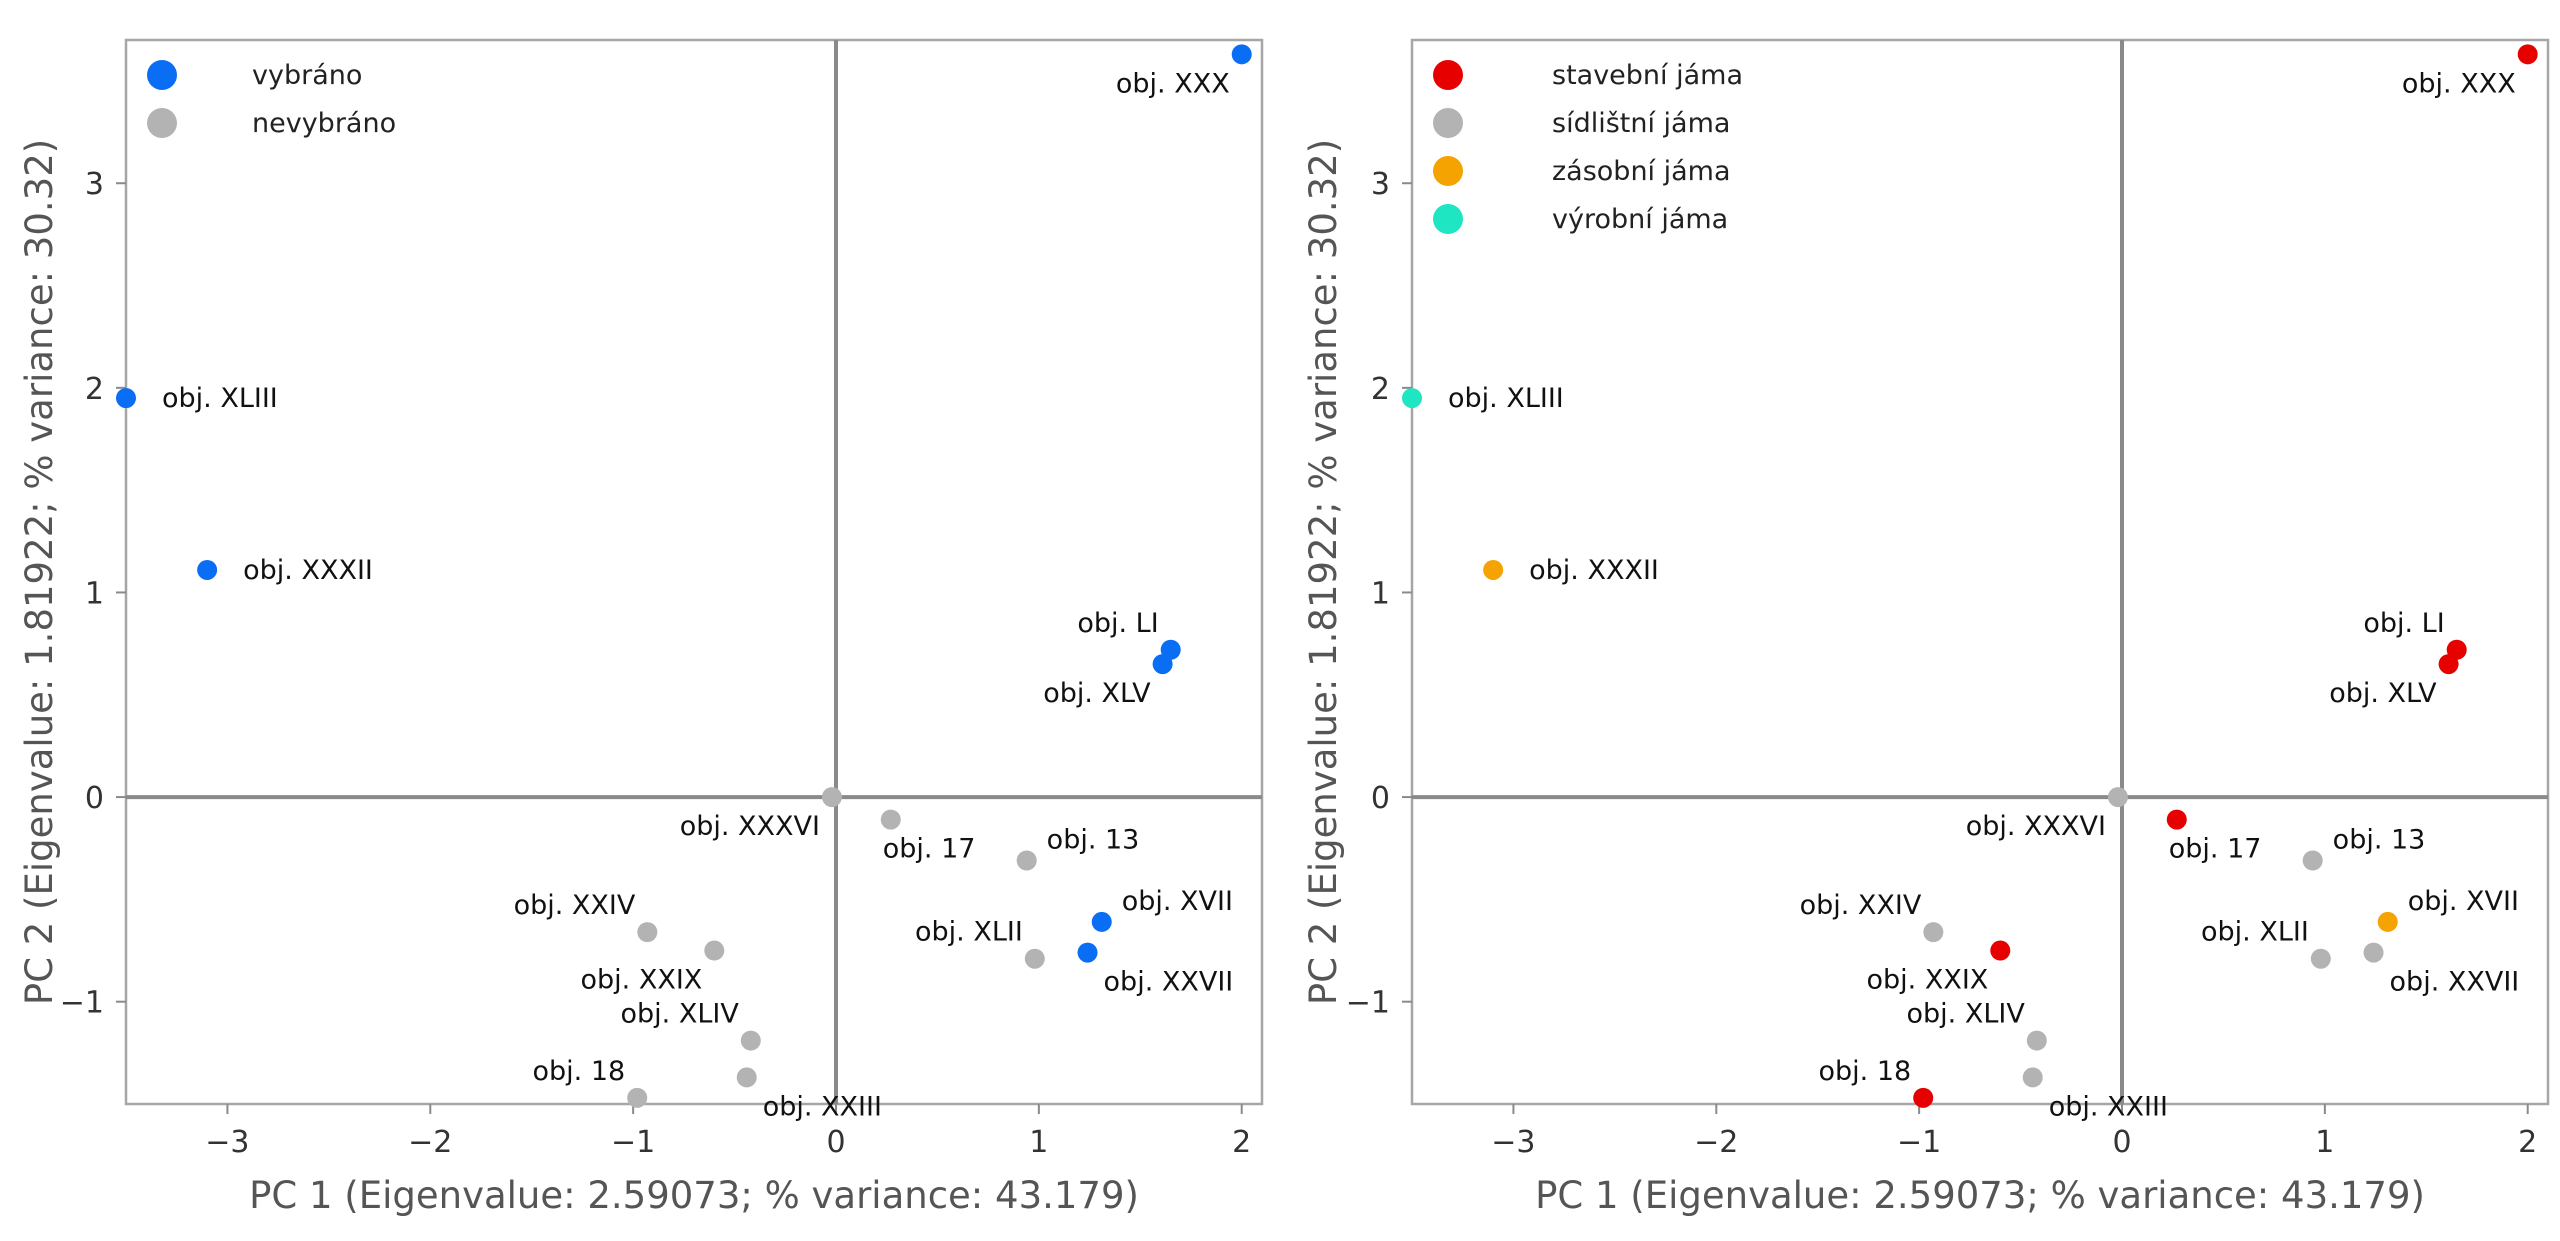 This screenshot has height=1241, width=2560. Describe the element at coordinates (1448, 75) in the screenshot. I see `legend-marker-stavebni` at that location.